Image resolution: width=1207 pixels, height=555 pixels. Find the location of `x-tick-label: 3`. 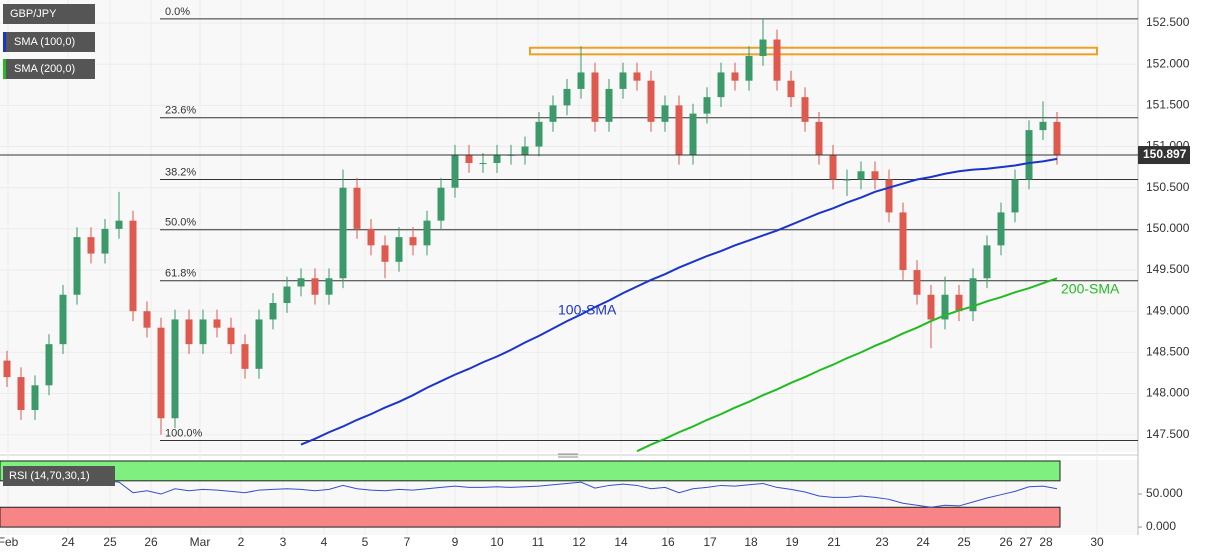

x-tick-label: 3 is located at coordinates (283, 542).